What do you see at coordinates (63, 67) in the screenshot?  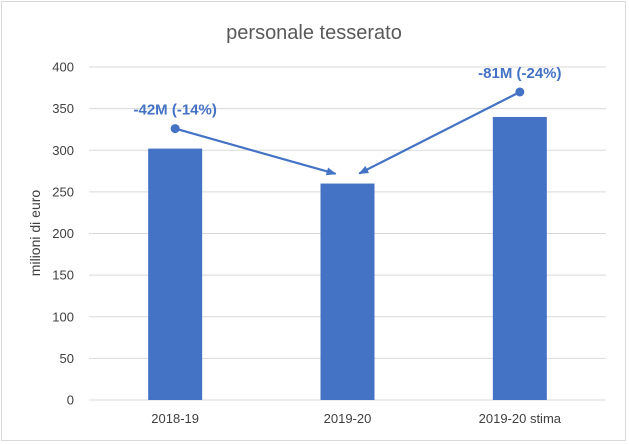 I see `y-tick-label: 400` at bounding box center [63, 67].